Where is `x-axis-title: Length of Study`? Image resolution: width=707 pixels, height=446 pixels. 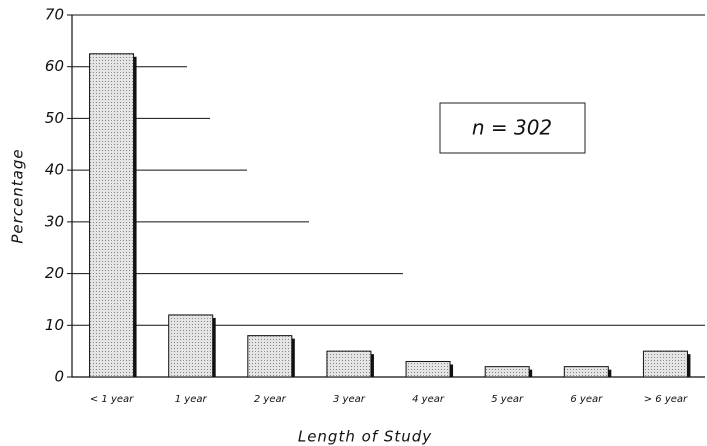
x-axis-title: Length of Study is located at coordinates (365, 437).